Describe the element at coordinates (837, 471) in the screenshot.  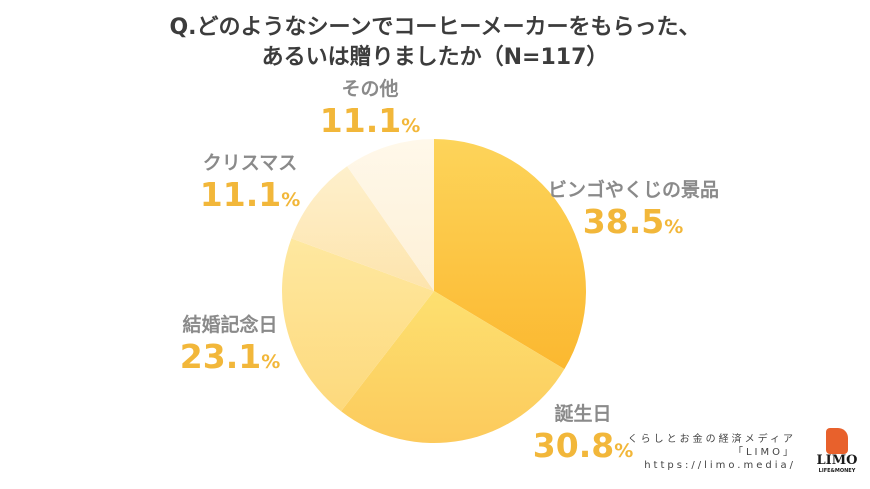
I see `logo-subtitle: LIFE&MONEY` at that location.